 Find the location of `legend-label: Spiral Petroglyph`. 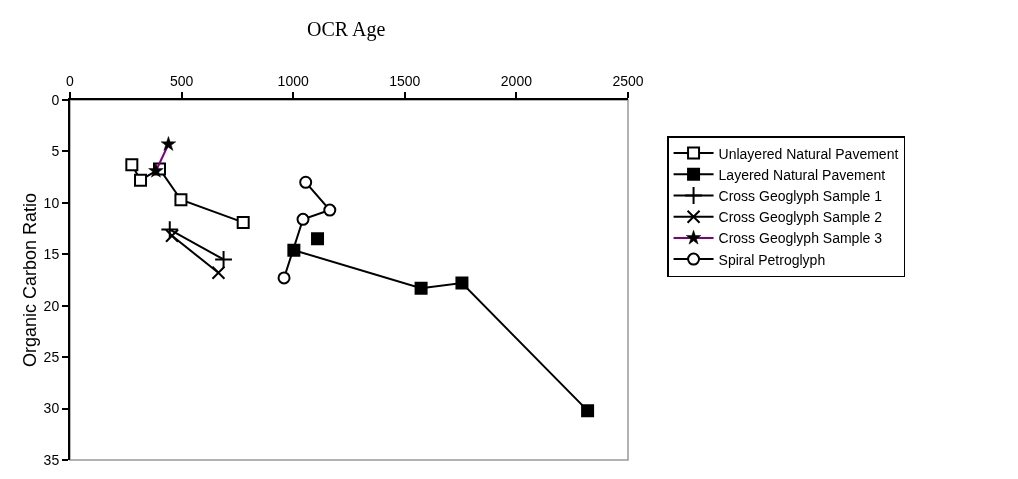

legend-label: Spiral Petroglyph is located at coordinates (772, 259).